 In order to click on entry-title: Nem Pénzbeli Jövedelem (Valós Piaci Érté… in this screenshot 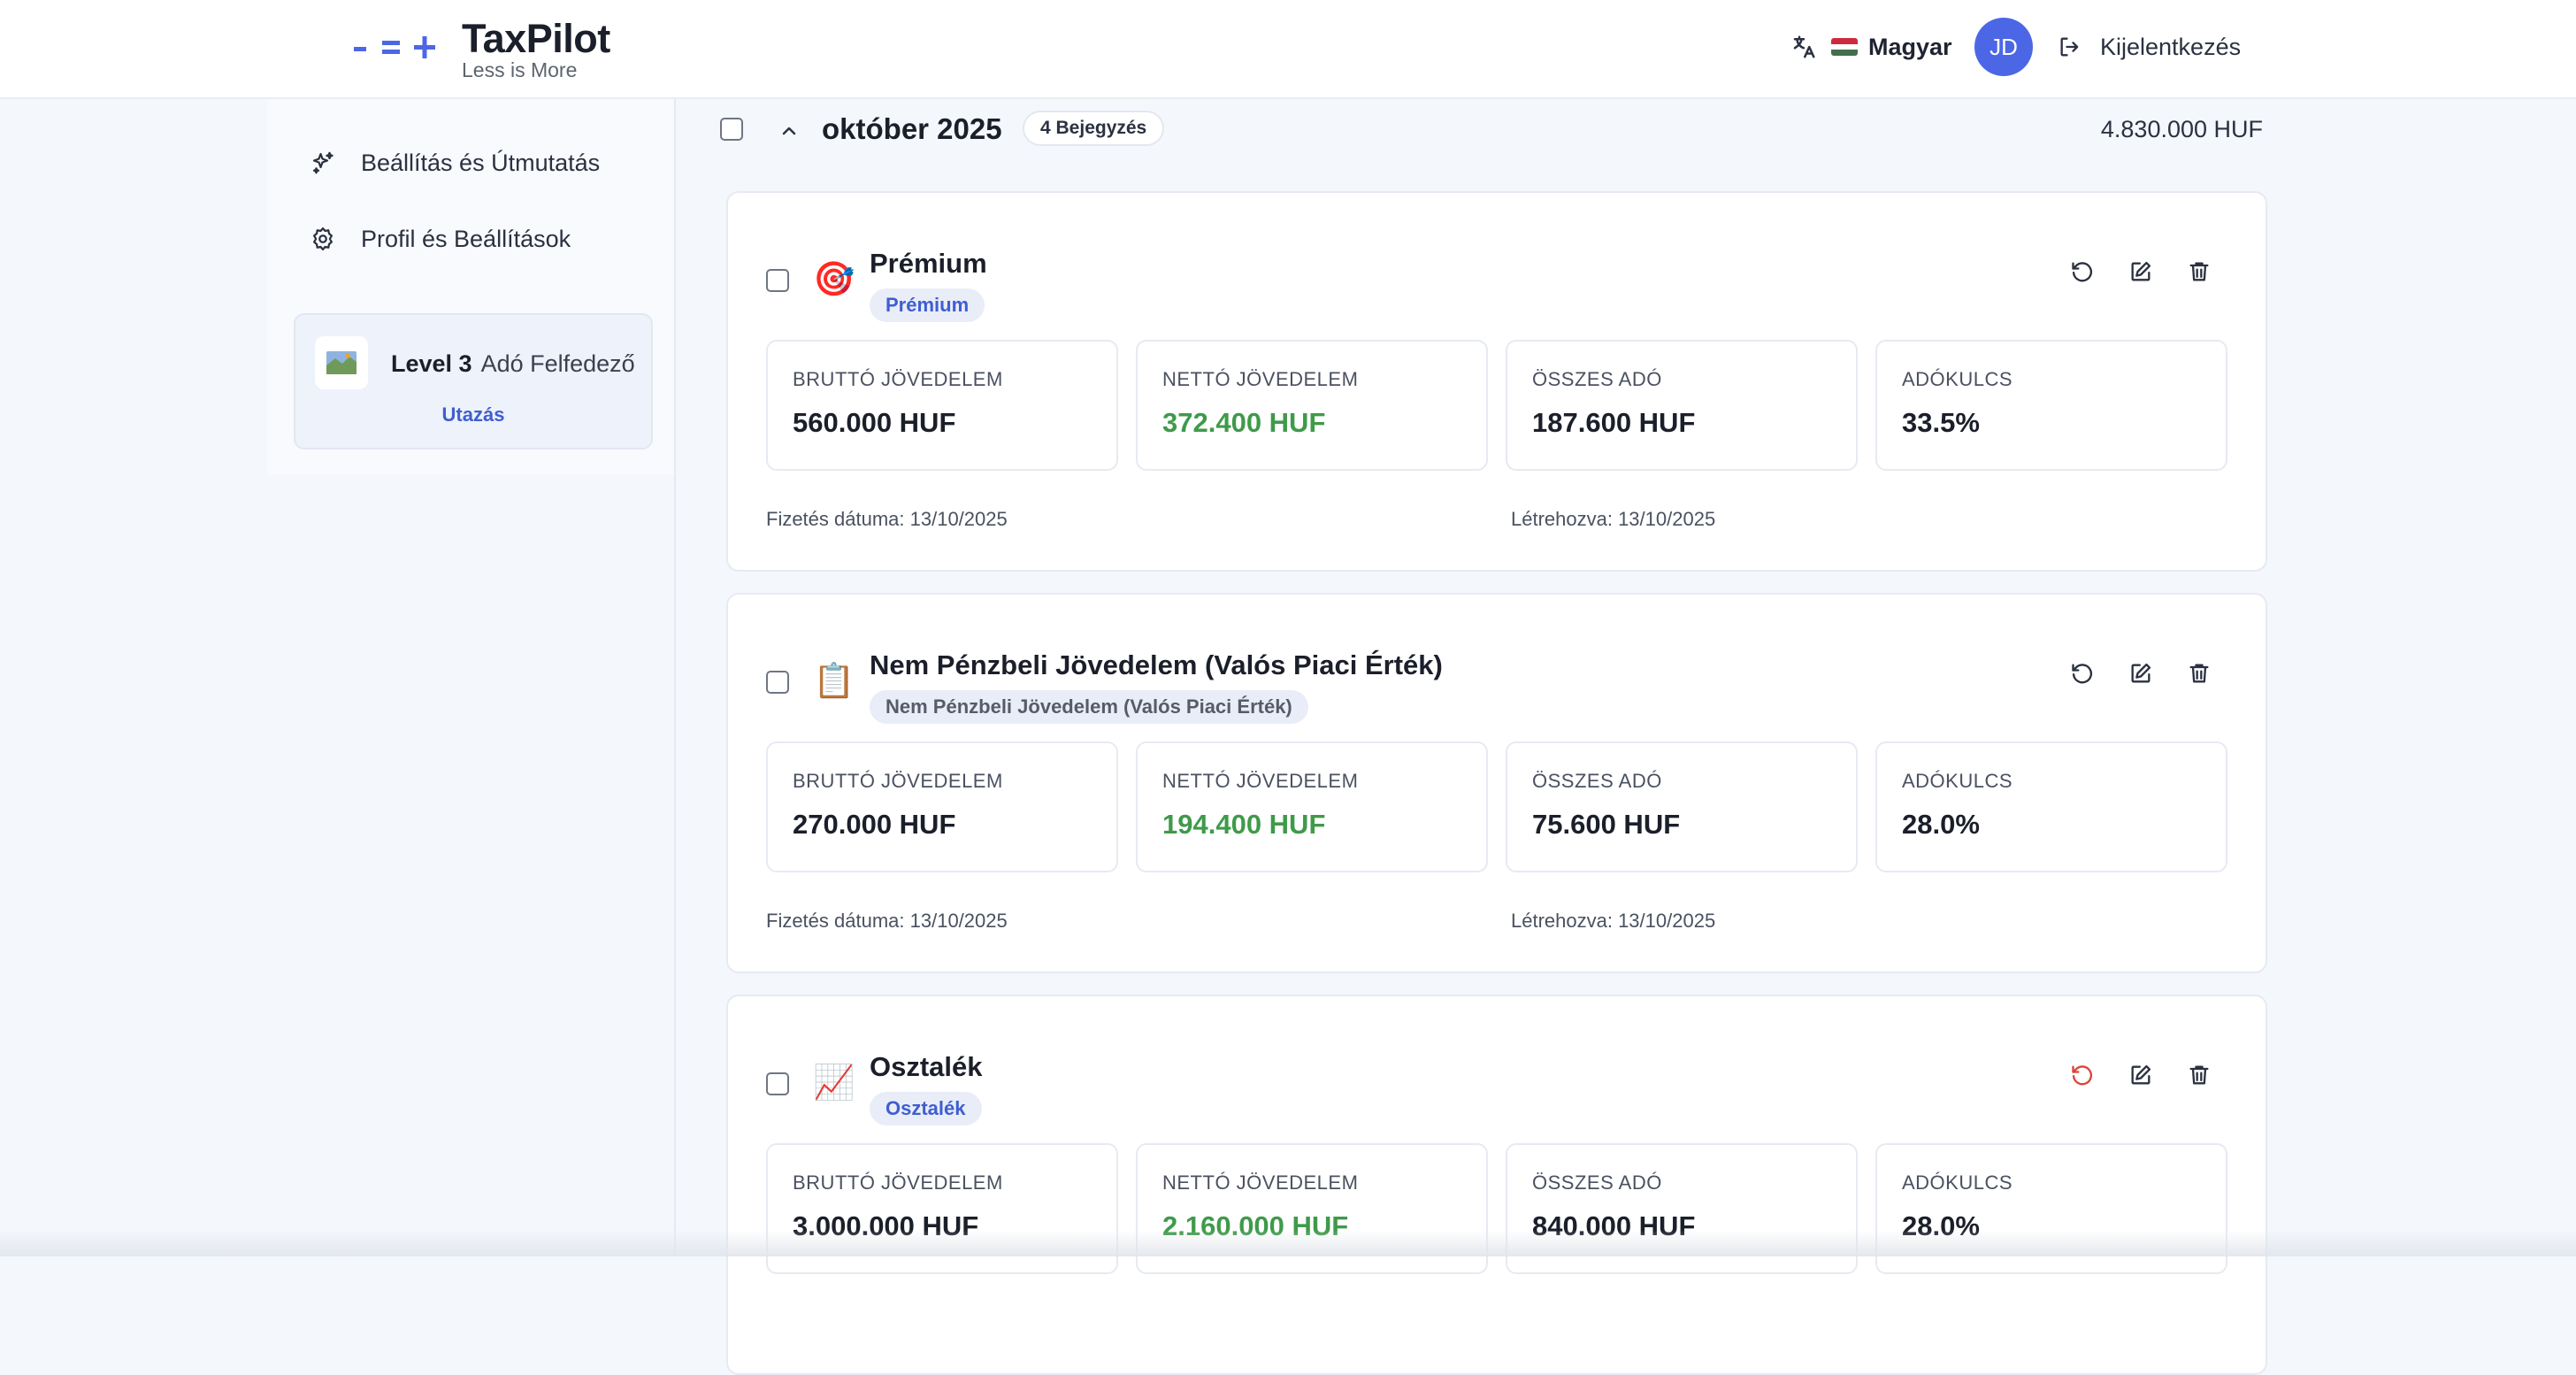, I will do `click(1156, 664)`.